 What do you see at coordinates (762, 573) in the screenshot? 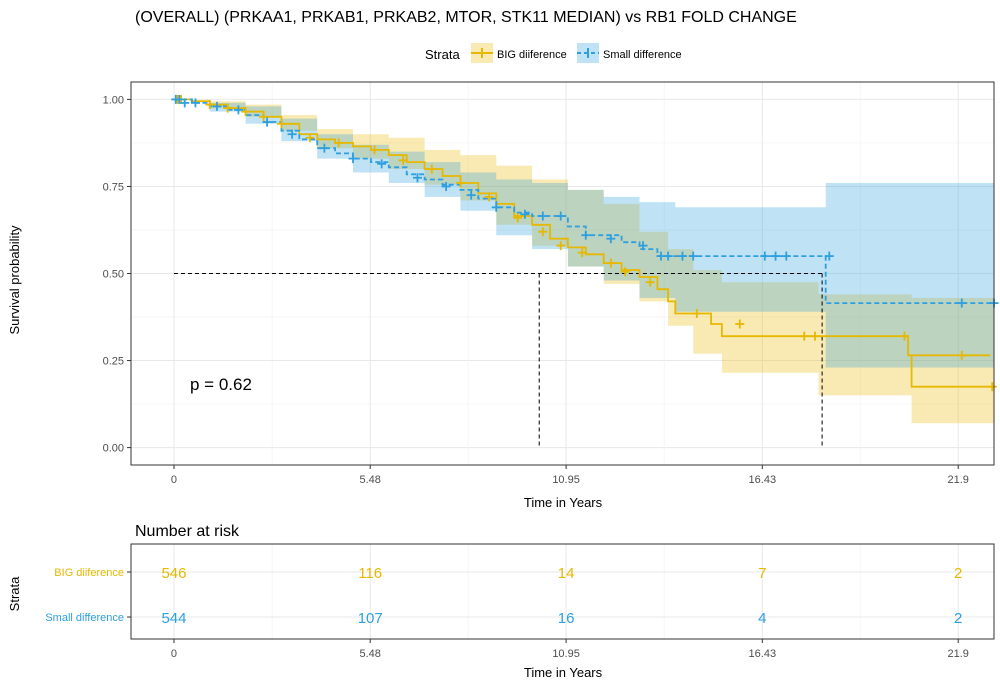
I see `risk-count: 7` at bounding box center [762, 573].